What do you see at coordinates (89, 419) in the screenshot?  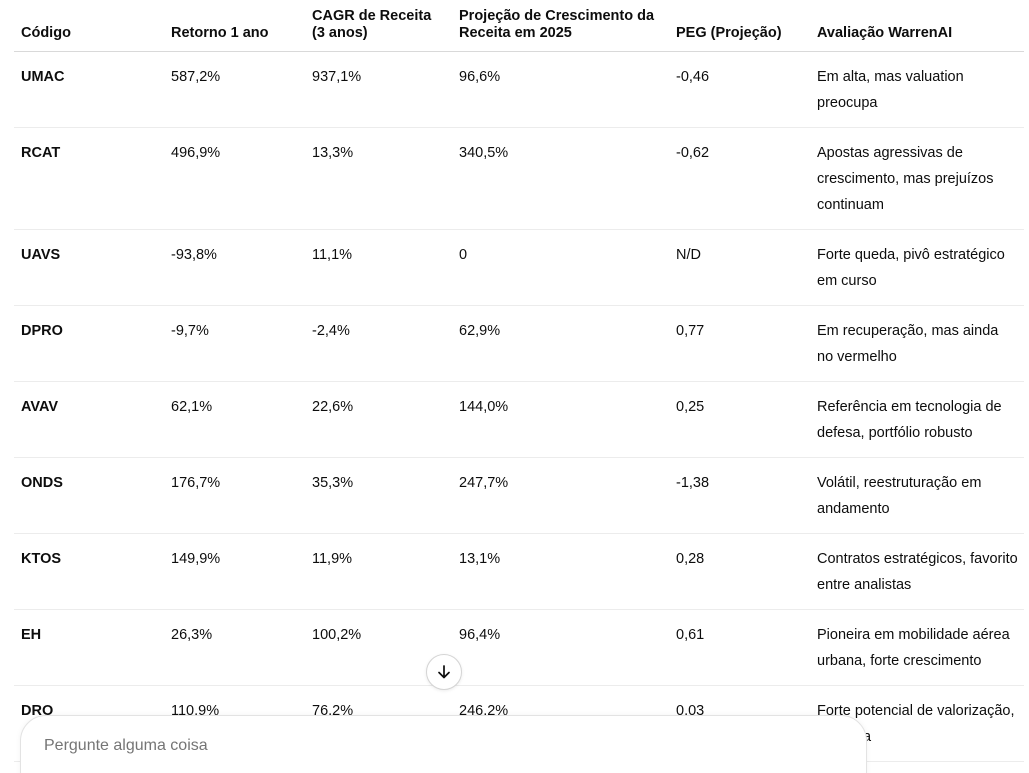 I see `ticker-cell: AVAV` at bounding box center [89, 419].